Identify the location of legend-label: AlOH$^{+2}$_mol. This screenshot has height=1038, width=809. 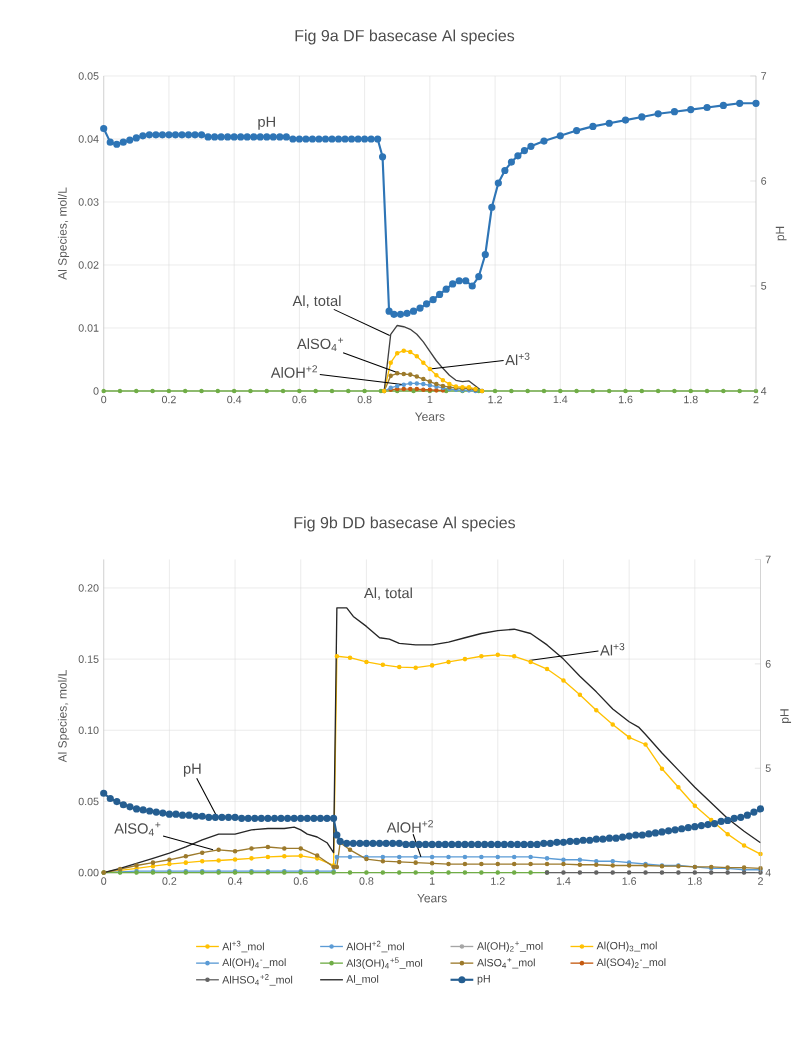
(375, 946).